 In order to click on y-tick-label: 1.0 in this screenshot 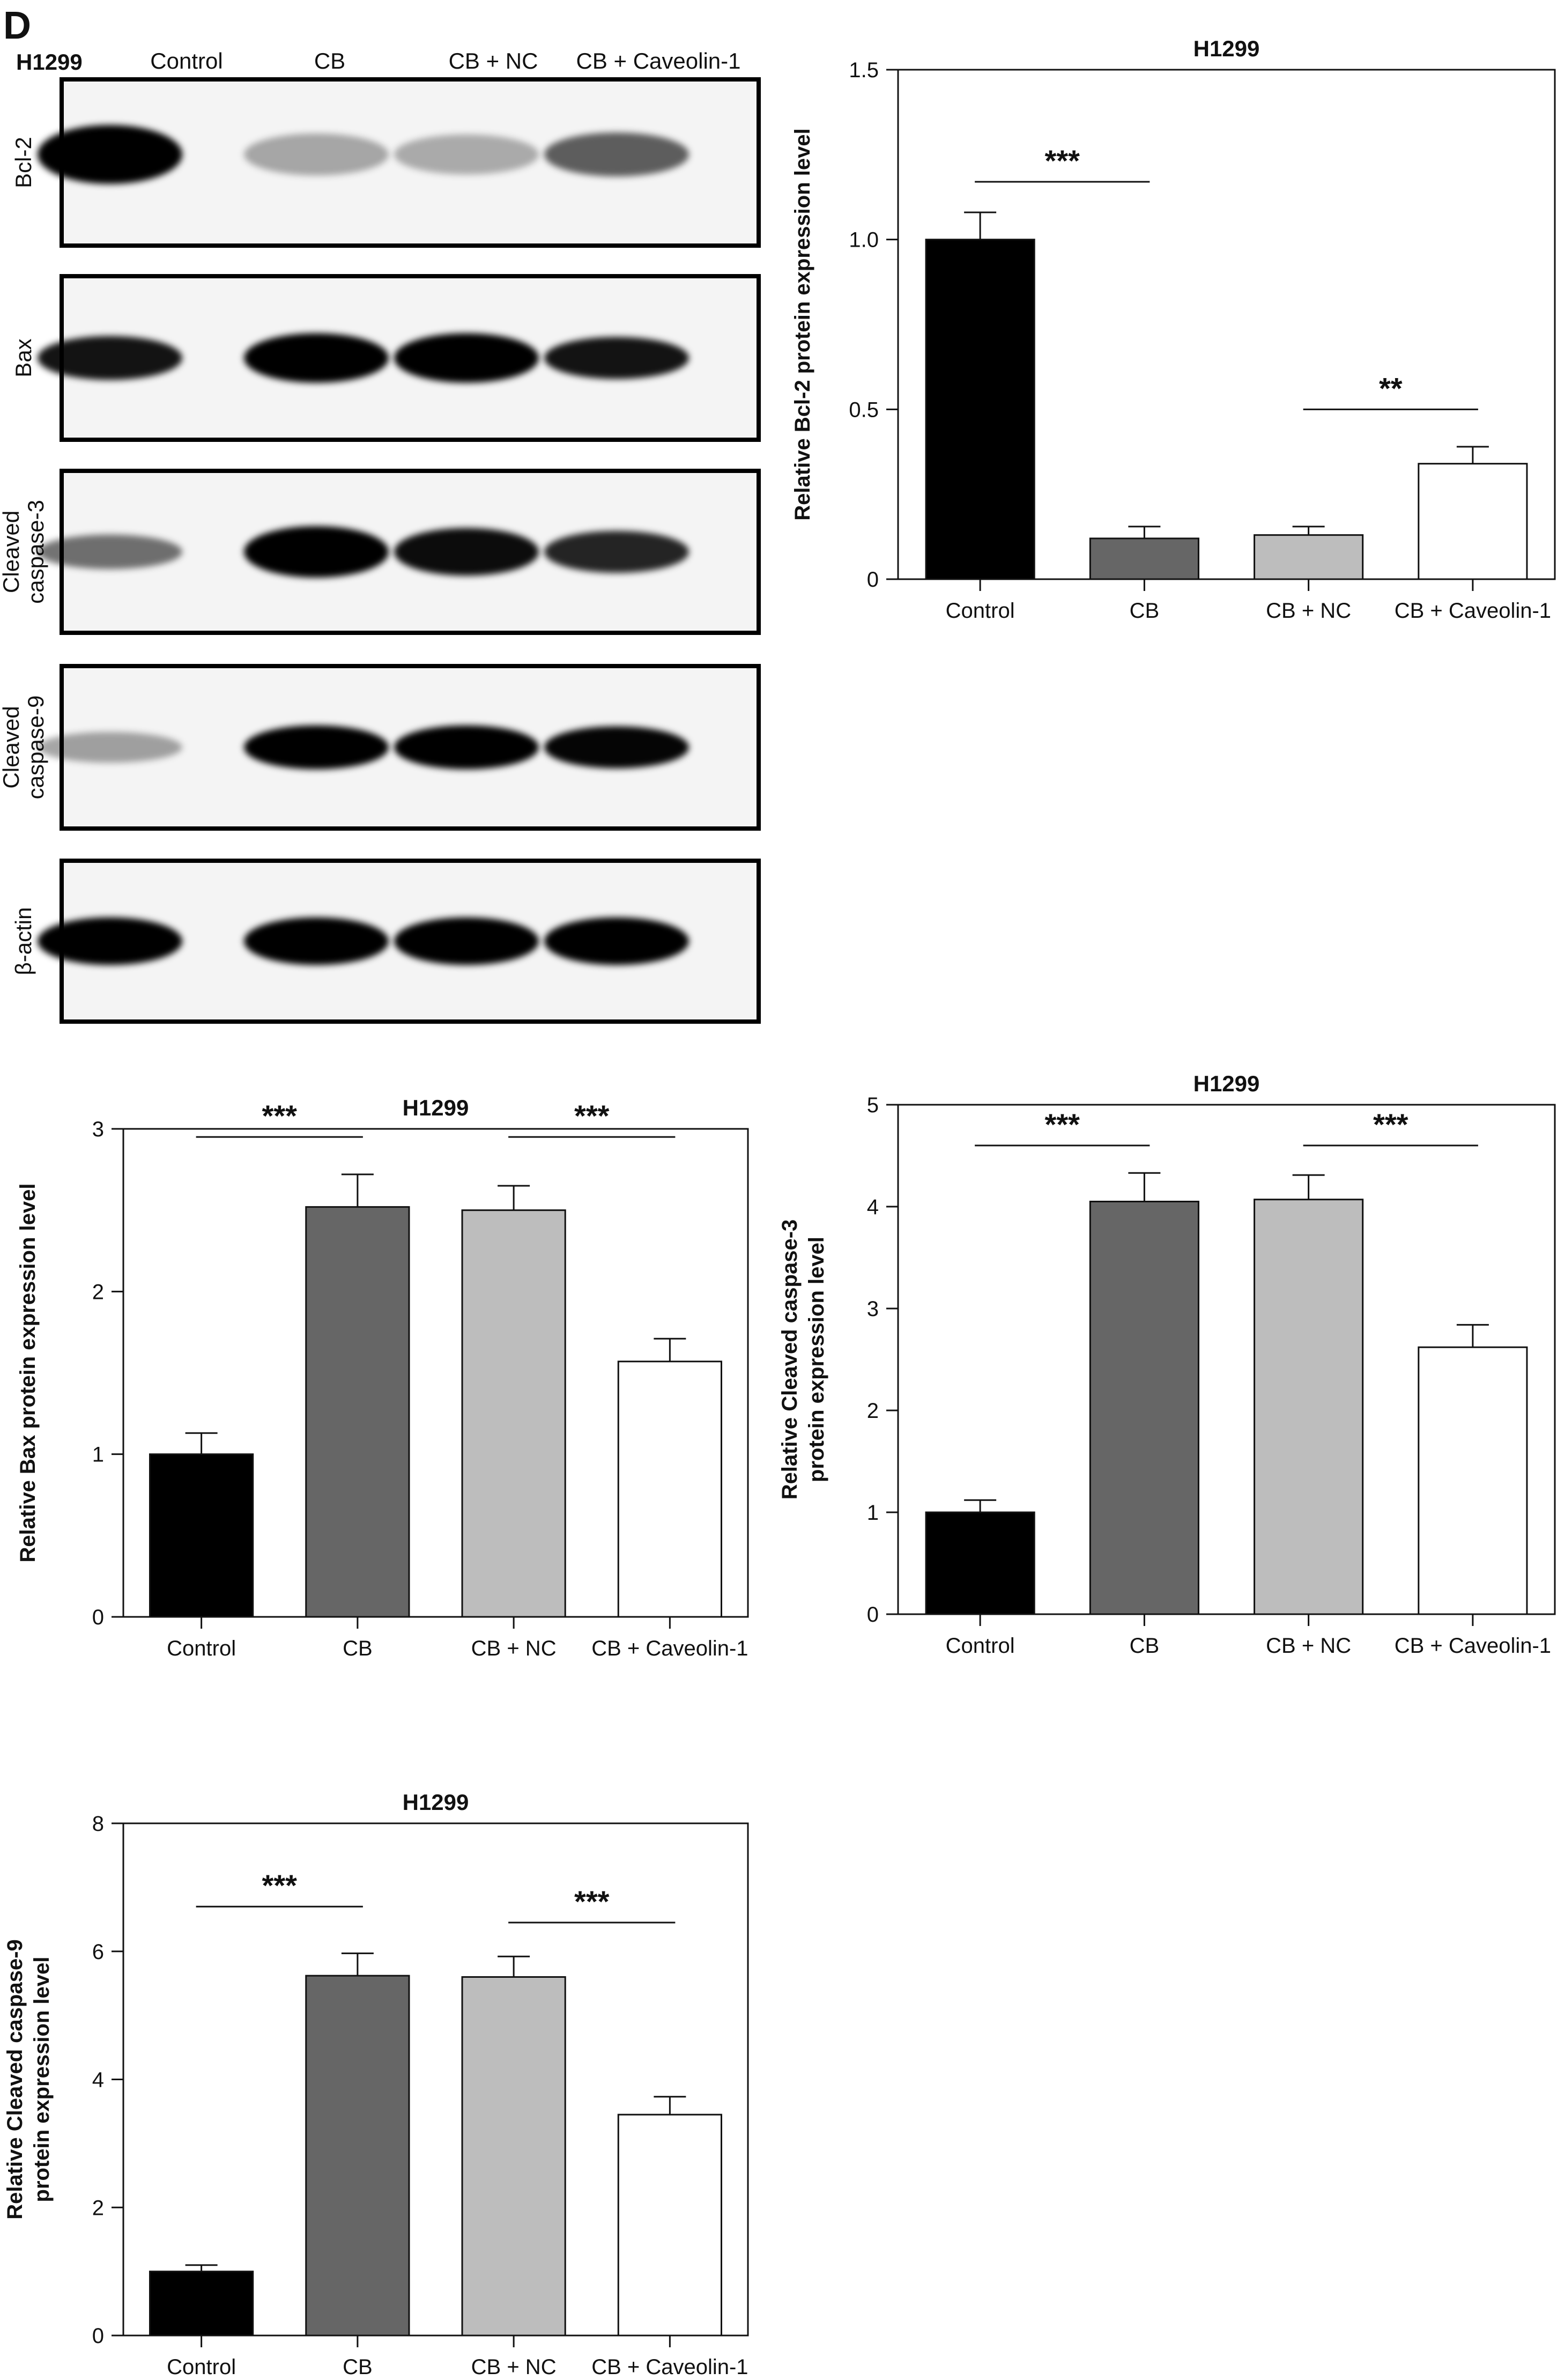, I will do `click(864, 240)`.